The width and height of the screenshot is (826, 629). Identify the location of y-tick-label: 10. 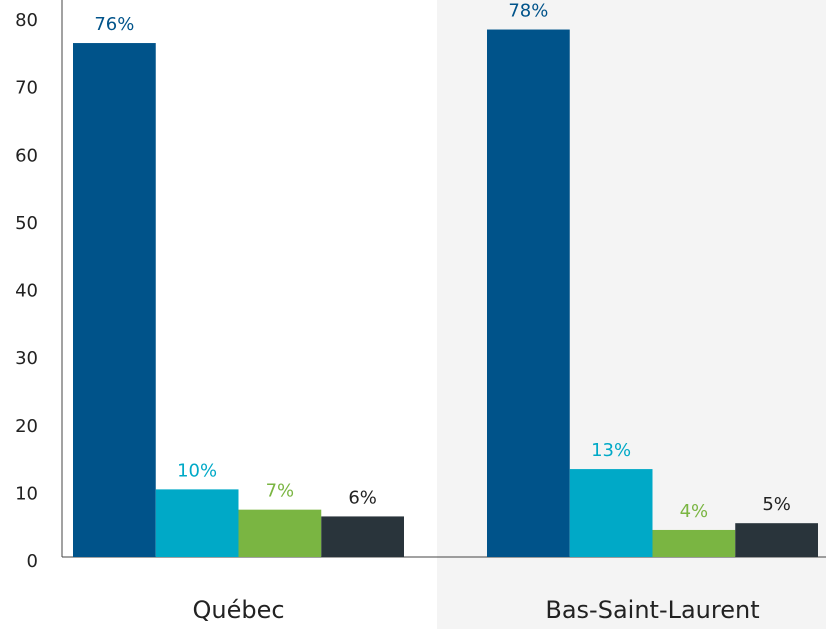
(26, 493).